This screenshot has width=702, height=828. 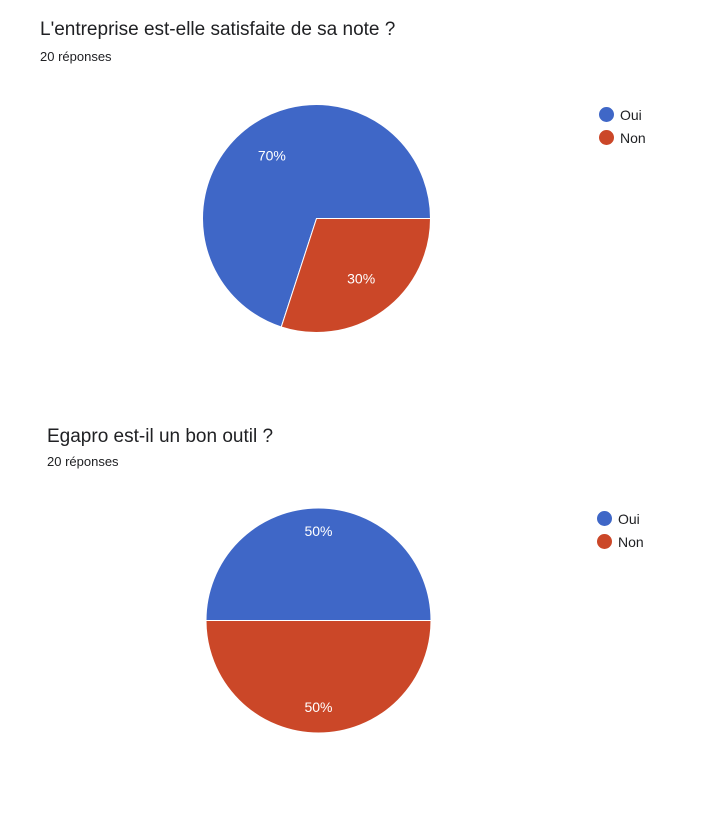 What do you see at coordinates (160, 436) in the screenshot?
I see `question-title: Egapro est-il un bon outil ?` at bounding box center [160, 436].